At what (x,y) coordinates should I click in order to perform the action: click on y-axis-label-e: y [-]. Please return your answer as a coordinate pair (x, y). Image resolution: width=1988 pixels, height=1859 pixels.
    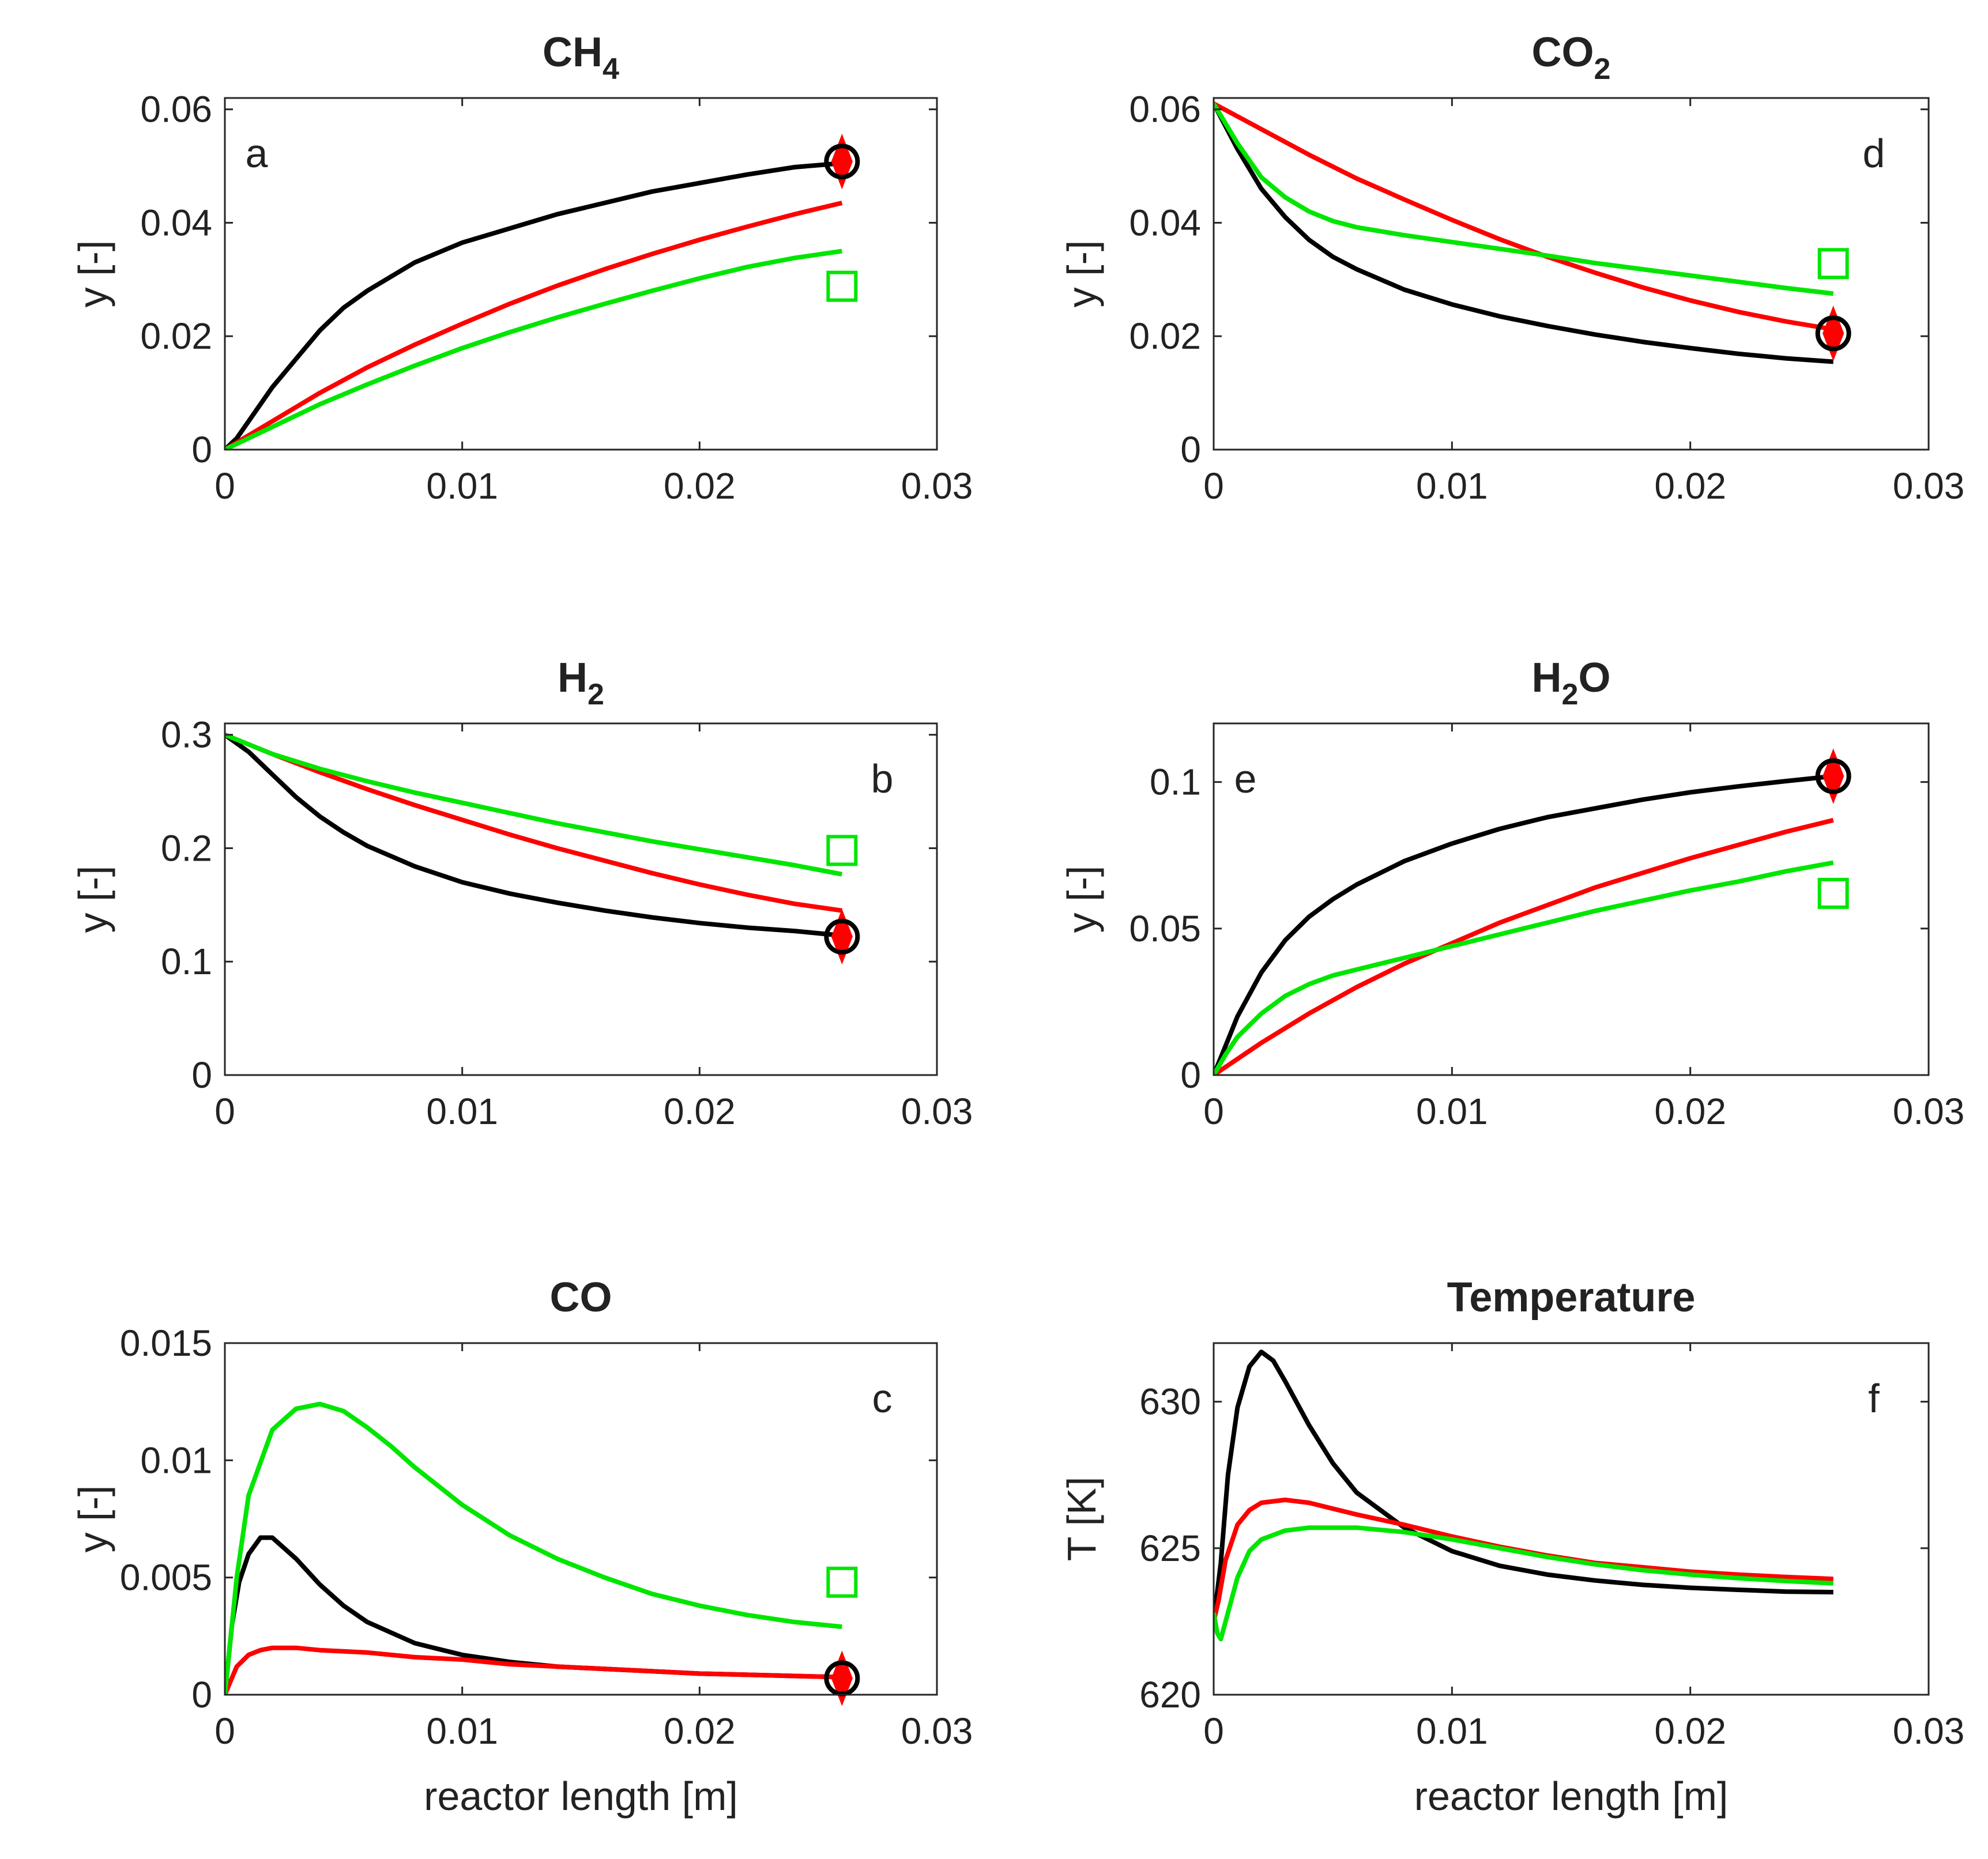
    Looking at the image, I should click on (1081, 899).